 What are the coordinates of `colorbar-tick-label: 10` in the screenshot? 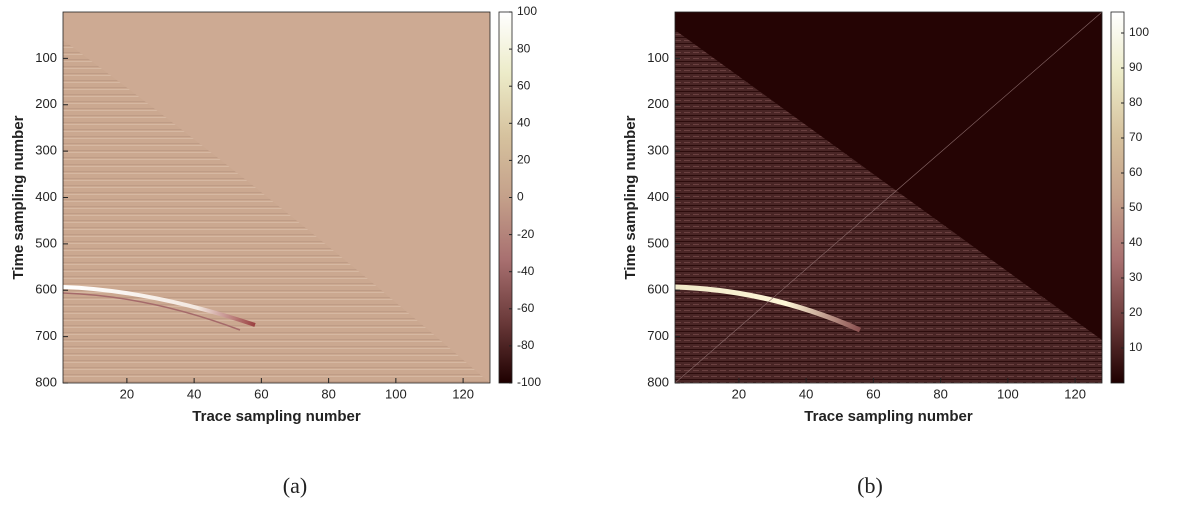 It's located at (1136, 347).